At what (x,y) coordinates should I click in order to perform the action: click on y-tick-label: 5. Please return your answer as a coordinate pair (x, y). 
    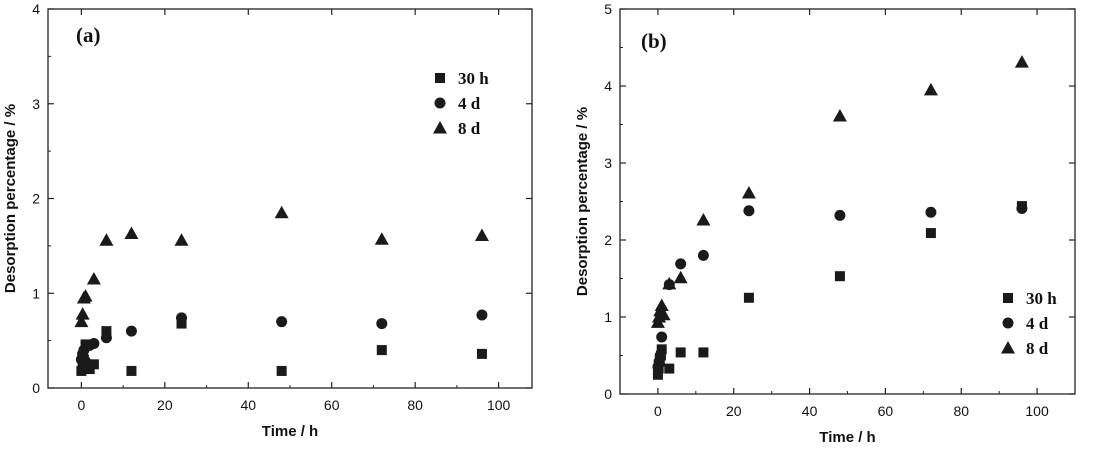
    Looking at the image, I should click on (608, 9).